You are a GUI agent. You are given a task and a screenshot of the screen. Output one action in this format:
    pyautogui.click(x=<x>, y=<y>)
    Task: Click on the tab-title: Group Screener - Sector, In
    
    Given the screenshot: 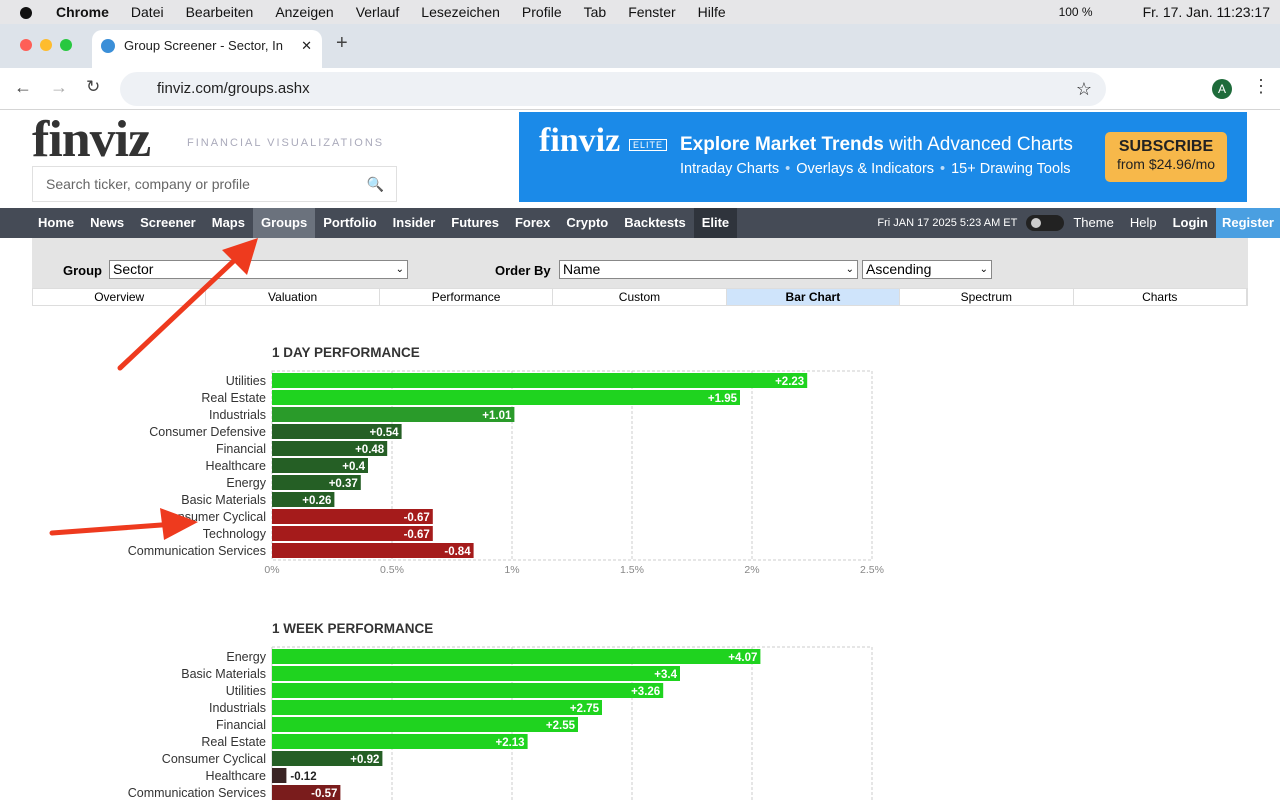 What is the action you would take?
    pyautogui.click(x=203, y=45)
    